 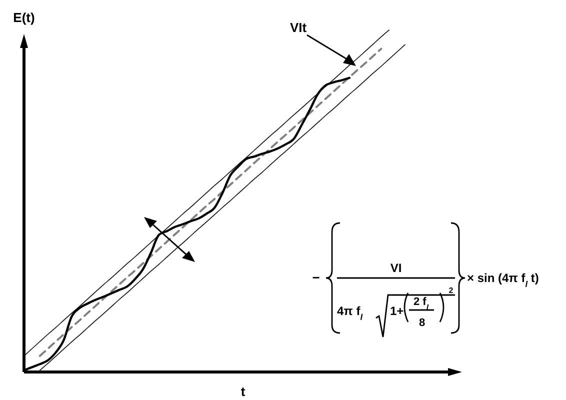 What do you see at coordinates (451, 290) in the screenshot?
I see `text: 2` at bounding box center [451, 290].